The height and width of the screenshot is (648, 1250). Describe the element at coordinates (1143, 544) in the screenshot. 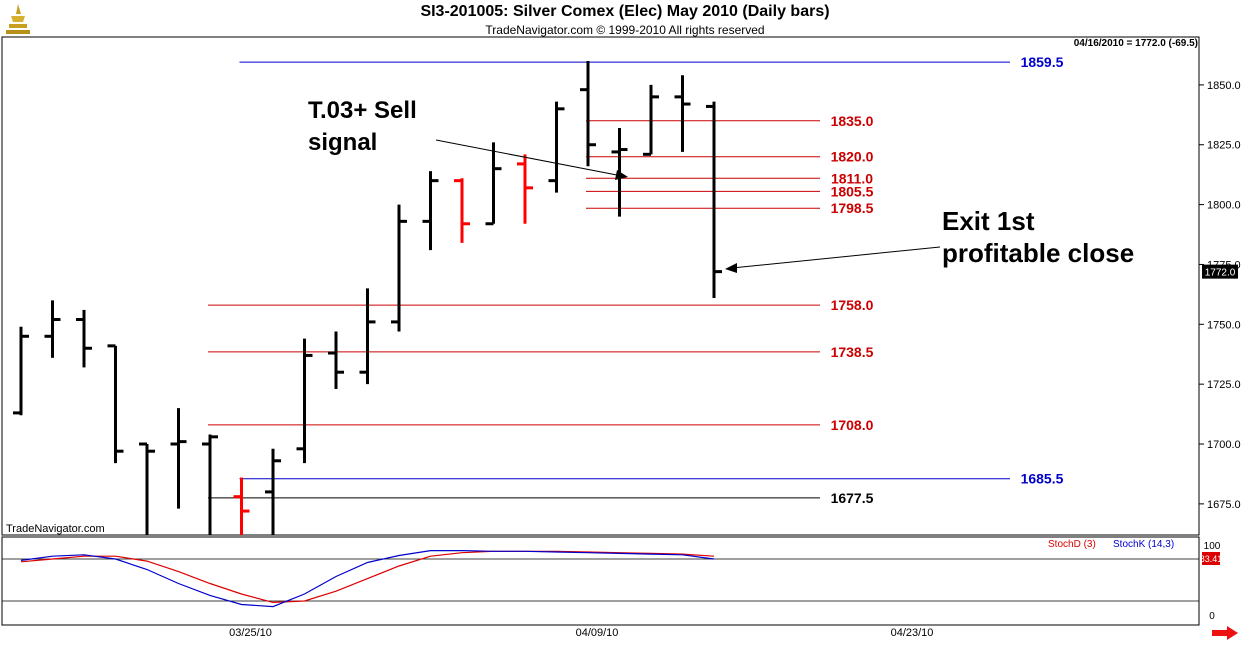

I see `stoch-k-legend: StochK (14,3)` at that location.